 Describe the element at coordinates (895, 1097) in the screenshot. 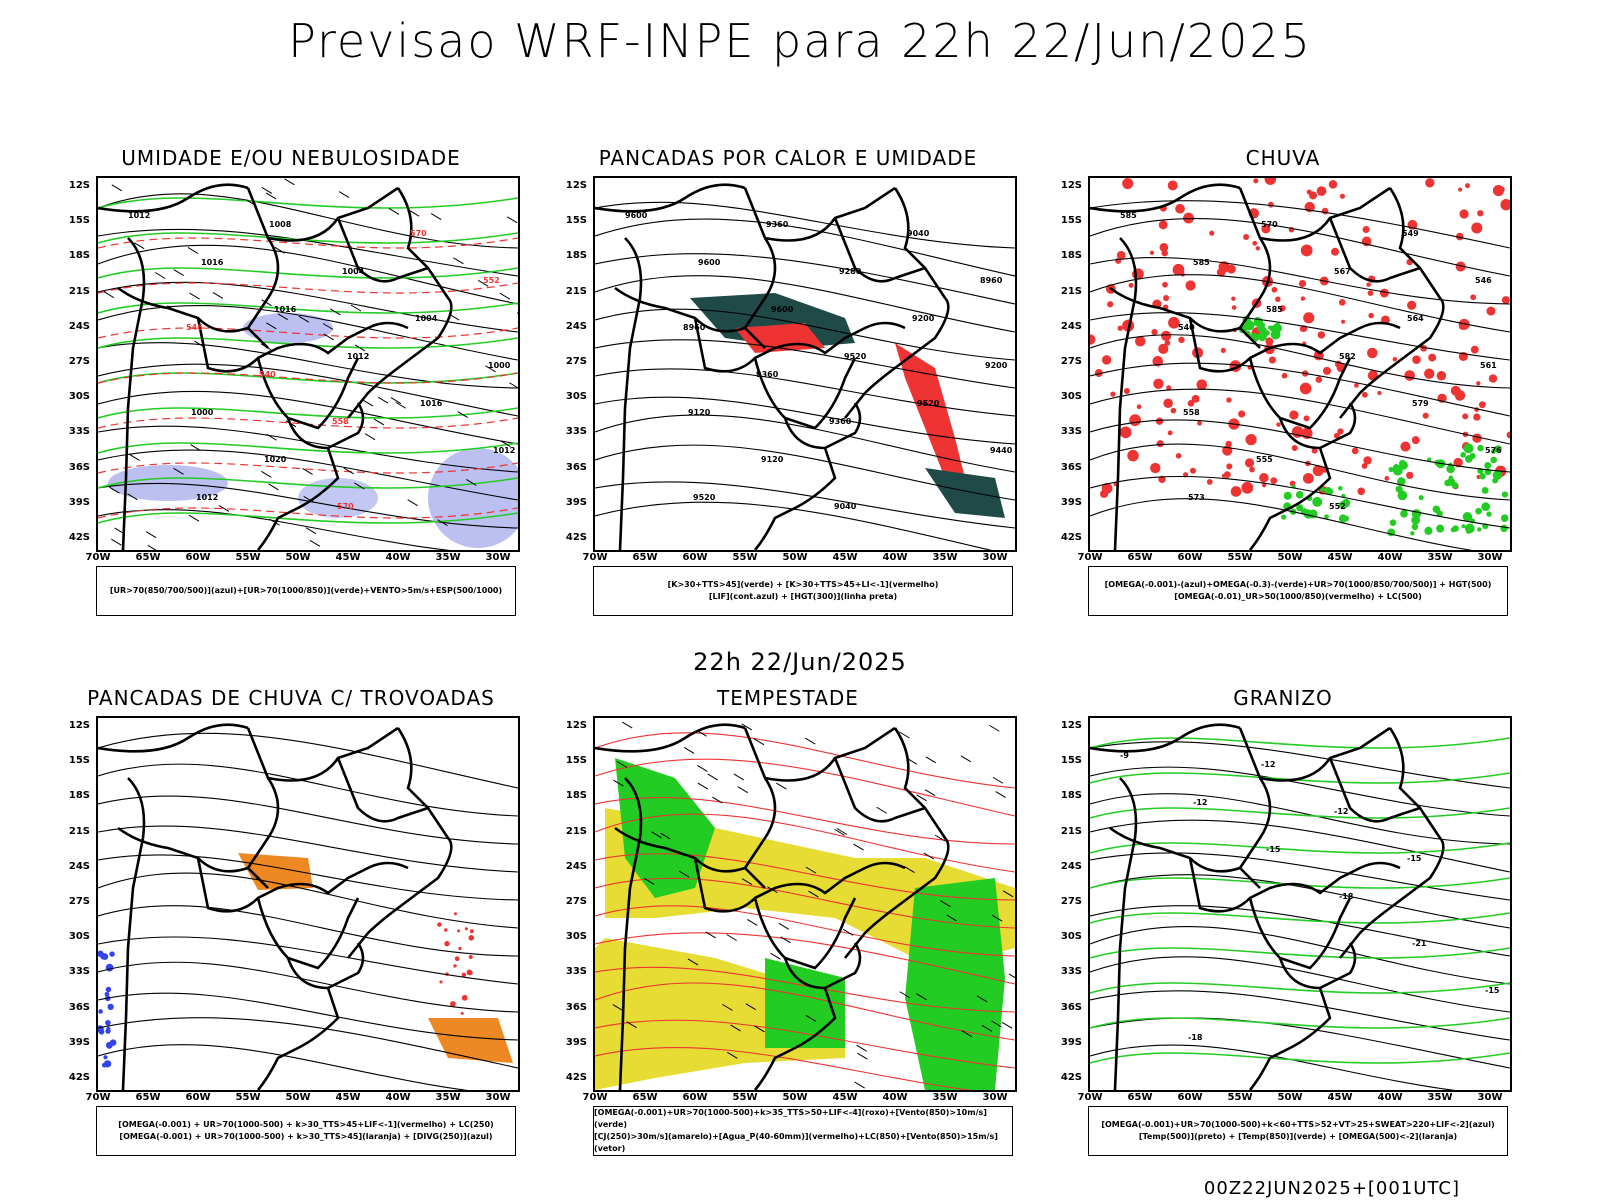

I see `longitude-label: 40W` at that location.